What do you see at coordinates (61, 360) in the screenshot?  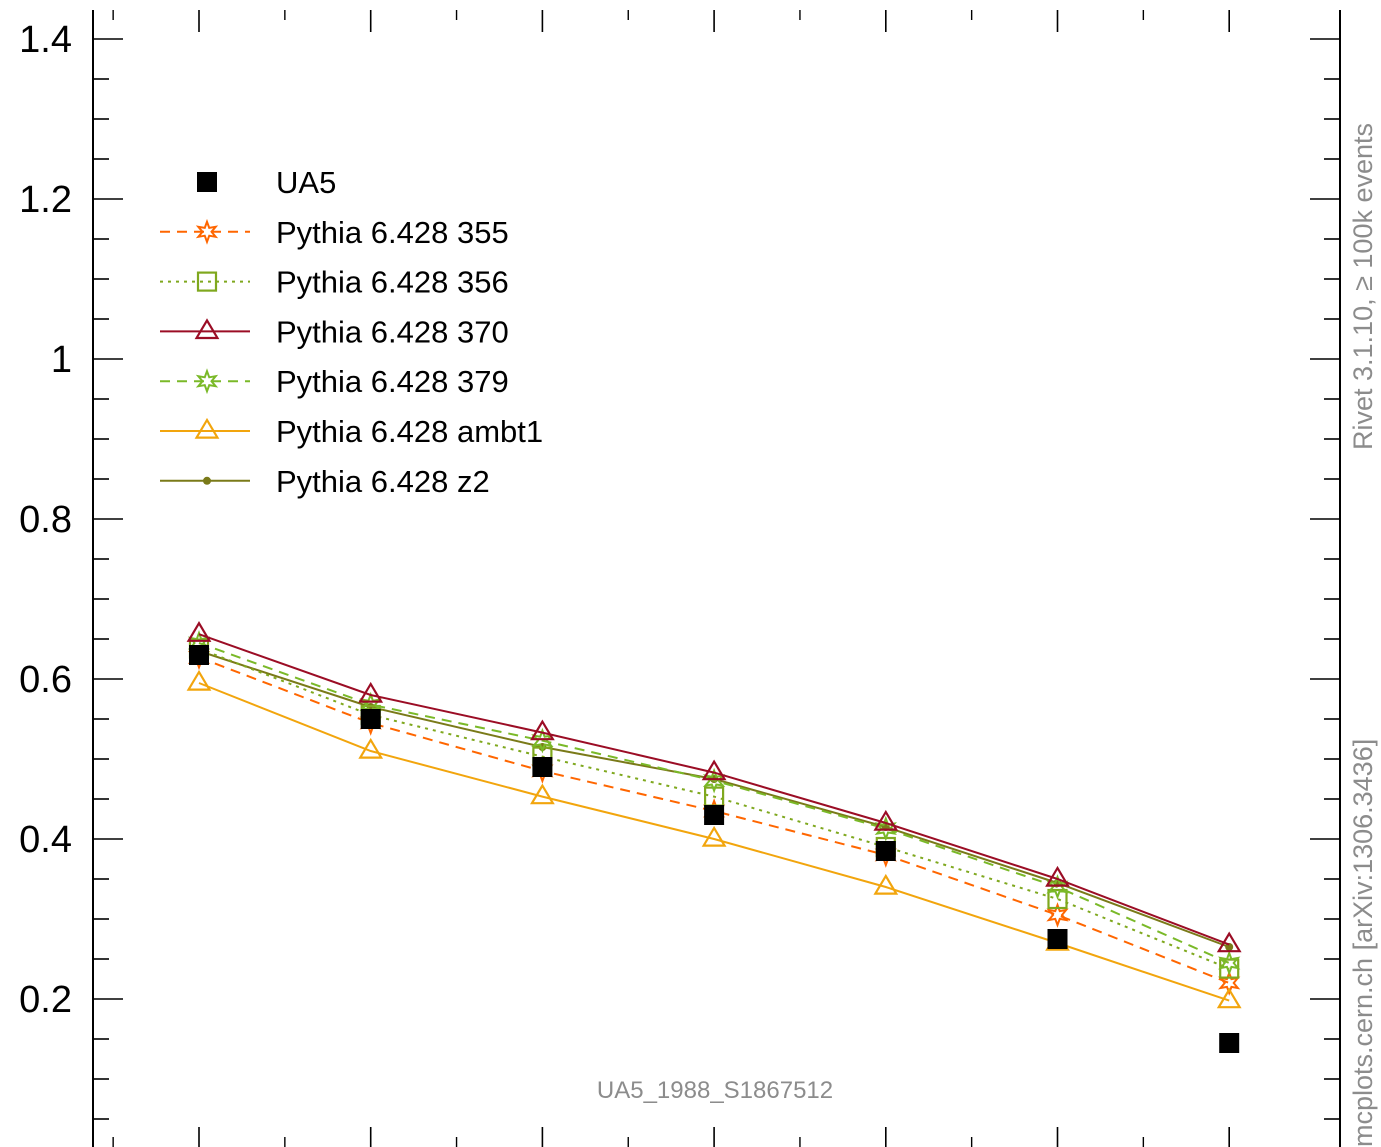 I see `y-tick-label: 1` at bounding box center [61, 360].